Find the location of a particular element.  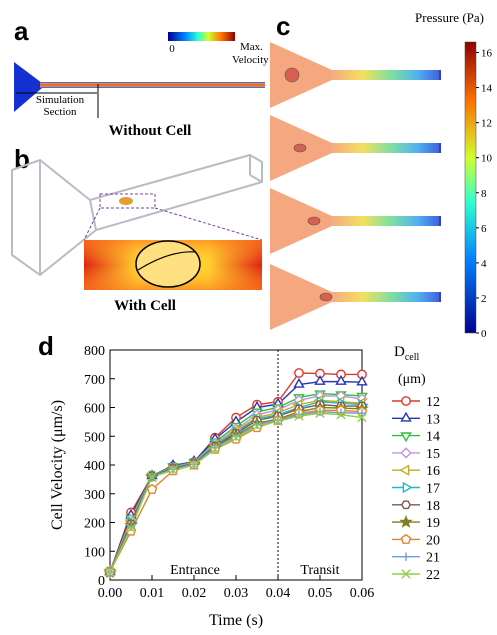

legend-title: D is located at coordinates (399, 352).